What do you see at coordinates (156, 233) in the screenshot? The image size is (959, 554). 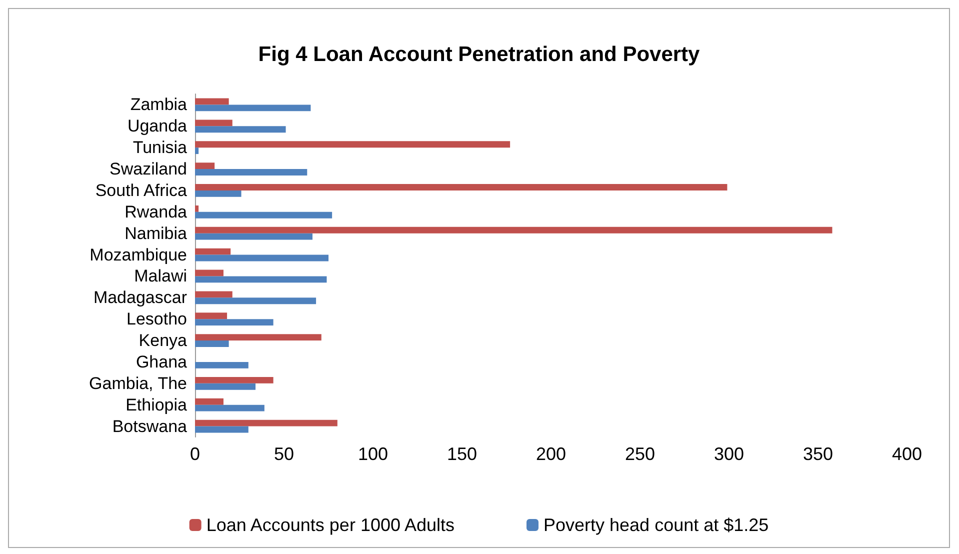 I see `y-tick-label: Namibia` at bounding box center [156, 233].